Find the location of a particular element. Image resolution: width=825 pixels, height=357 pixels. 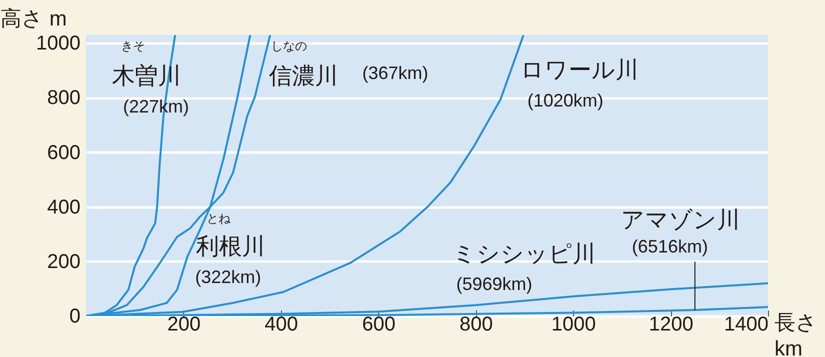

y-tick-label: 0 is located at coordinates (74, 317).